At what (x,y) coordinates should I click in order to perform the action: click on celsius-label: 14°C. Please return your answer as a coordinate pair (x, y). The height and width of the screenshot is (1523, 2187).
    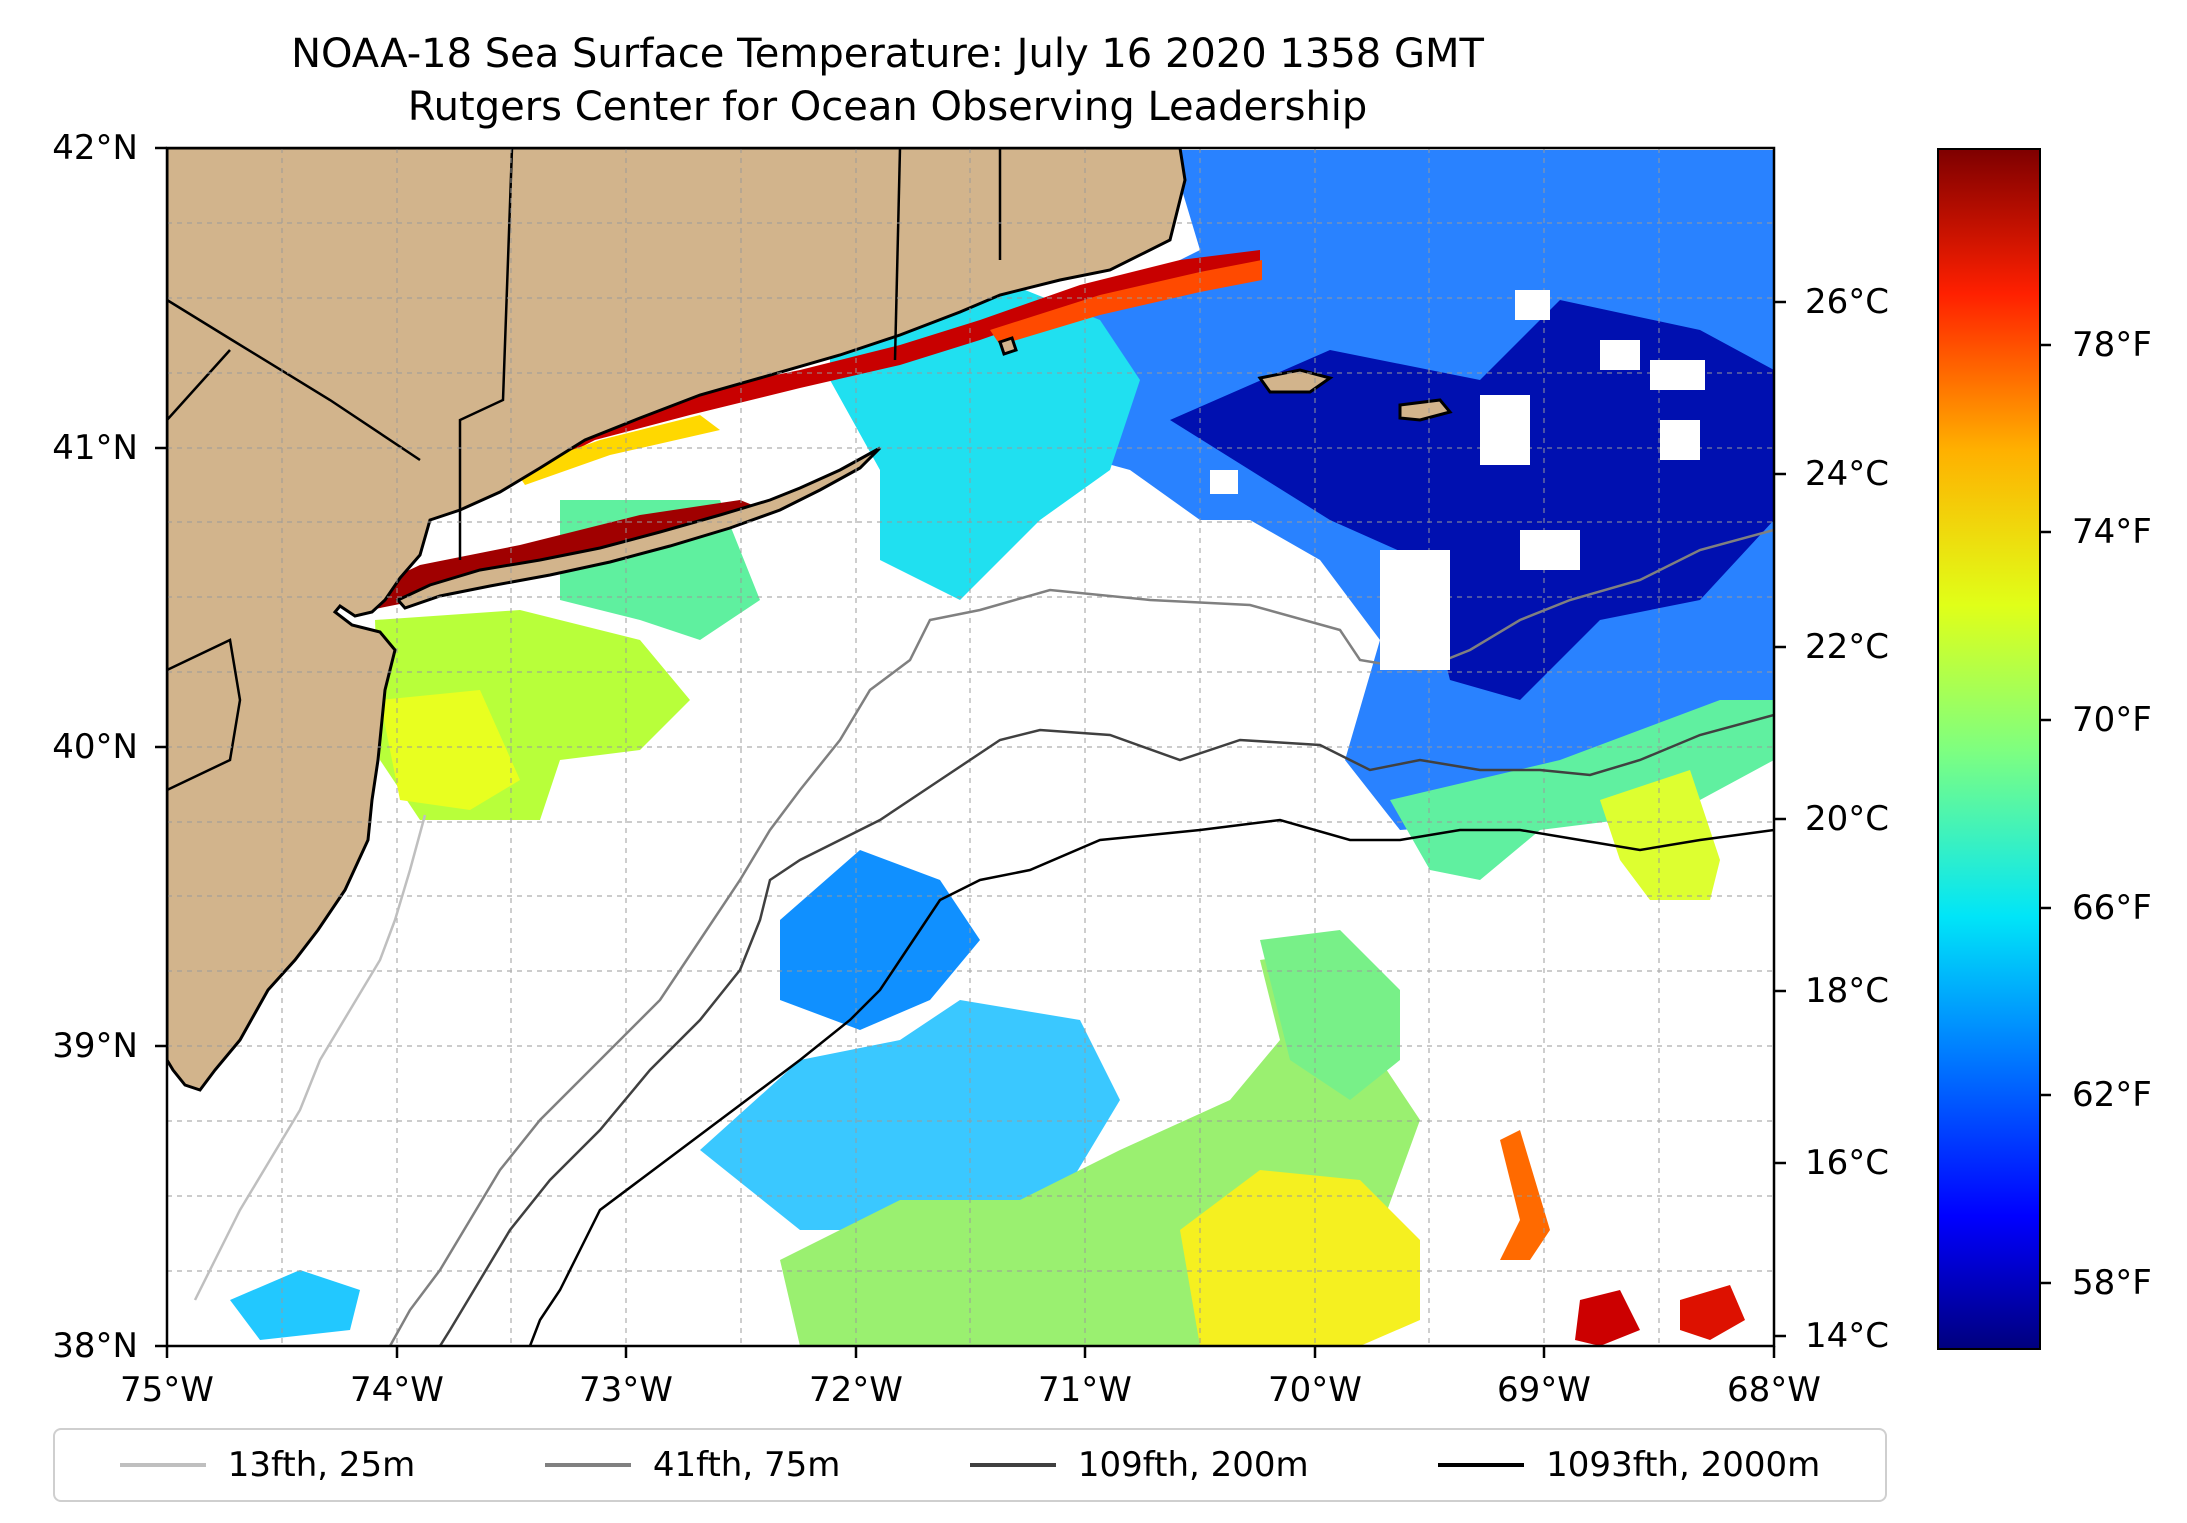
    Looking at the image, I should click on (1847, 1336).